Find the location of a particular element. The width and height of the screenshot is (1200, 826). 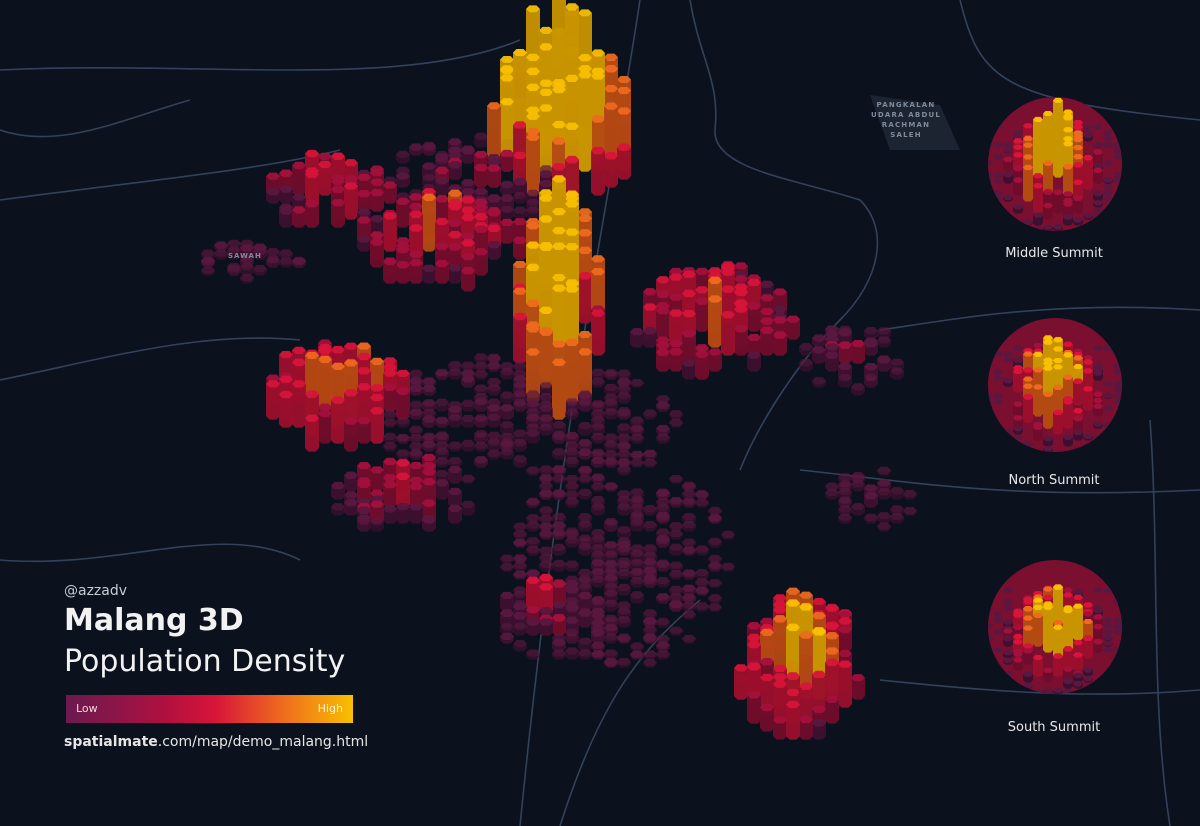

source-url: spatialmate.com/map/demo_malang.html is located at coordinates (216, 742).